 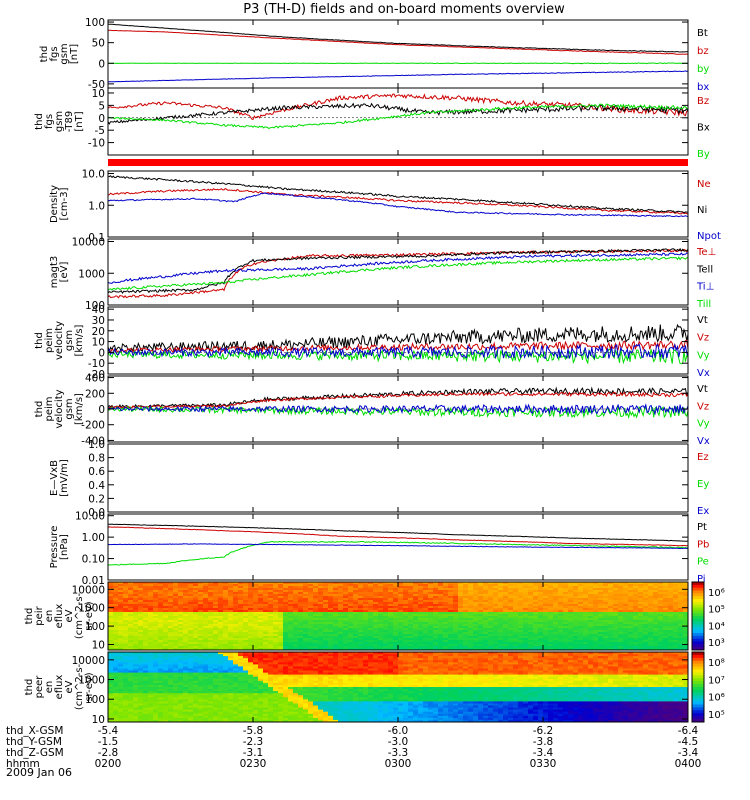 What do you see at coordinates (398, 42) in the screenshot?
I see `series-line-bz` at bounding box center [398, 42].